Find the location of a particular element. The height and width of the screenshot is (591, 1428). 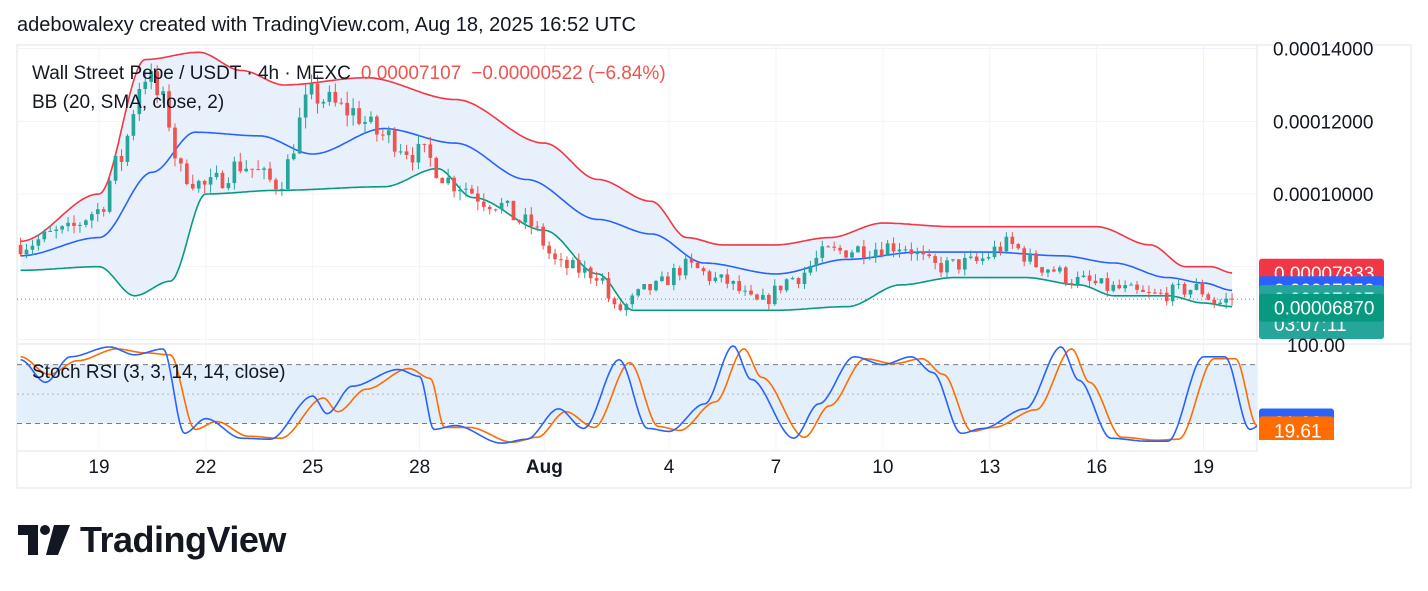

legend-indicator: BB (20, SMA, close, 2) is located at coordinates (128, 102).